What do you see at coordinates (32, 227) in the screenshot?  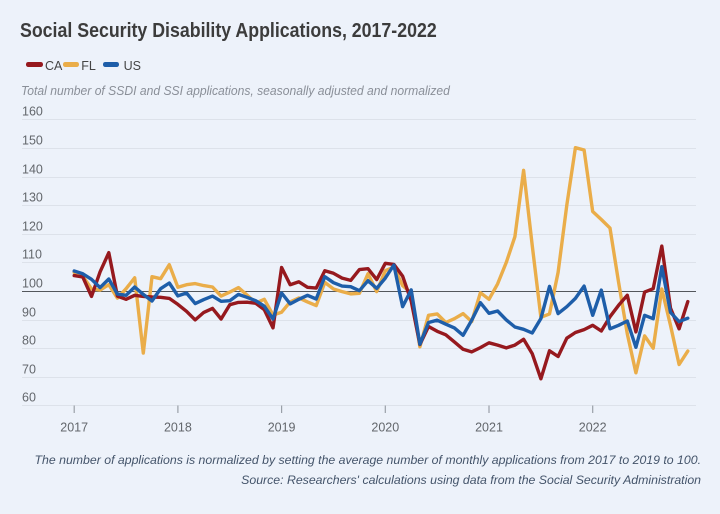 I see `svg-text: 120` at bounding box center [32, 227].